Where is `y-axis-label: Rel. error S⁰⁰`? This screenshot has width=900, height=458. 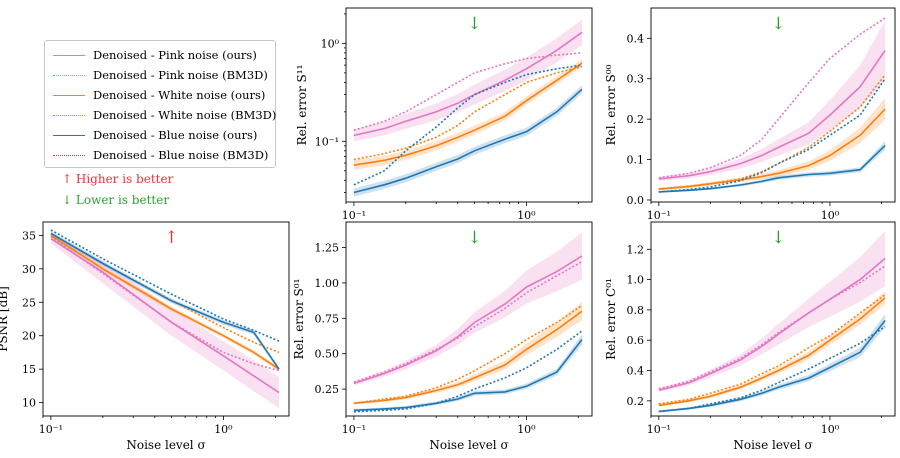
y-axis-label: Rel. error S⁰⁰ is located at coordinates (611, 104).